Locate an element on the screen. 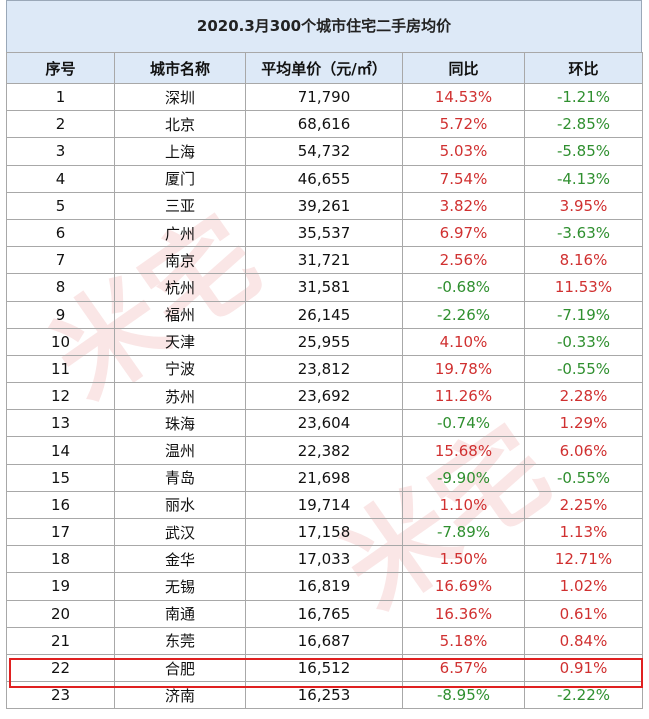 Image resolution: width=649 pixels, height=719 pixels. header-yoy: 同比 is located at coordinates (463, 68).